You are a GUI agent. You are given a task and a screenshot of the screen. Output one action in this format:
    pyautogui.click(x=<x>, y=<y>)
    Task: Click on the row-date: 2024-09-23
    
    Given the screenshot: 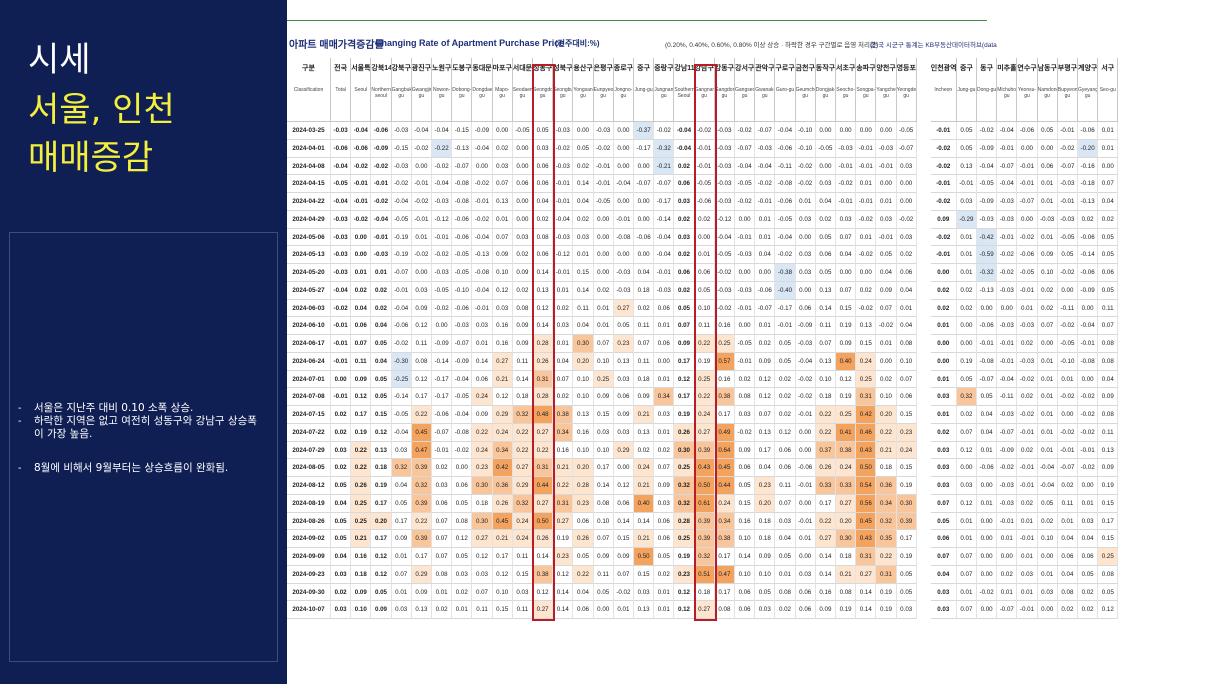 What is the action you would take?
    pyautogui.click(x=309, y=574)
    